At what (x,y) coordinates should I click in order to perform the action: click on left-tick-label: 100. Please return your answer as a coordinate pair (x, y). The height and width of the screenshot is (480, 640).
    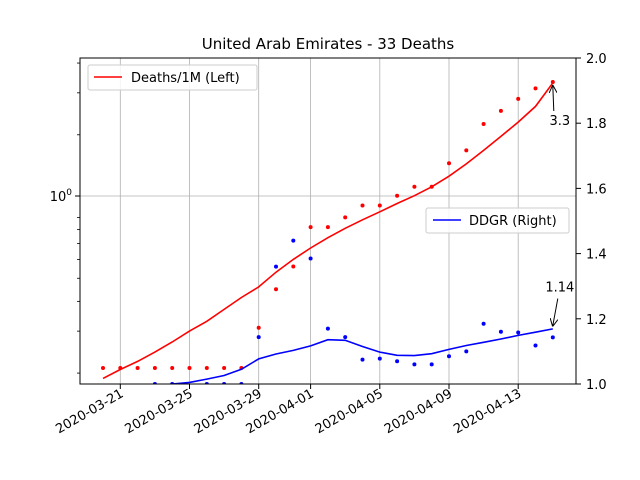
    Looking at the image, I should click on (61, 196).